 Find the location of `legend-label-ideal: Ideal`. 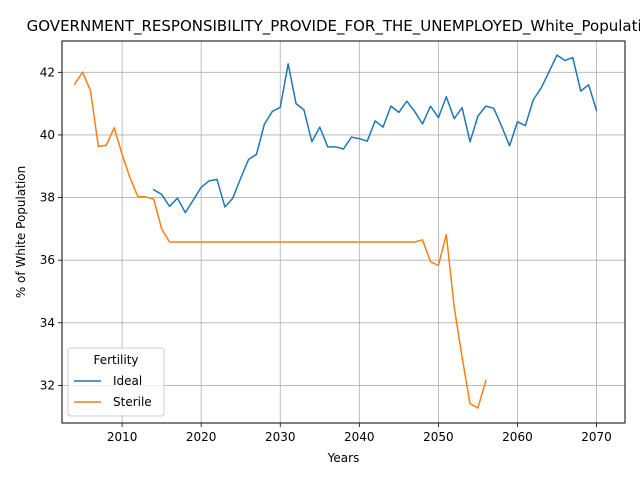

legend-label-ideal: Ideal is located at coordinates (127, 381).